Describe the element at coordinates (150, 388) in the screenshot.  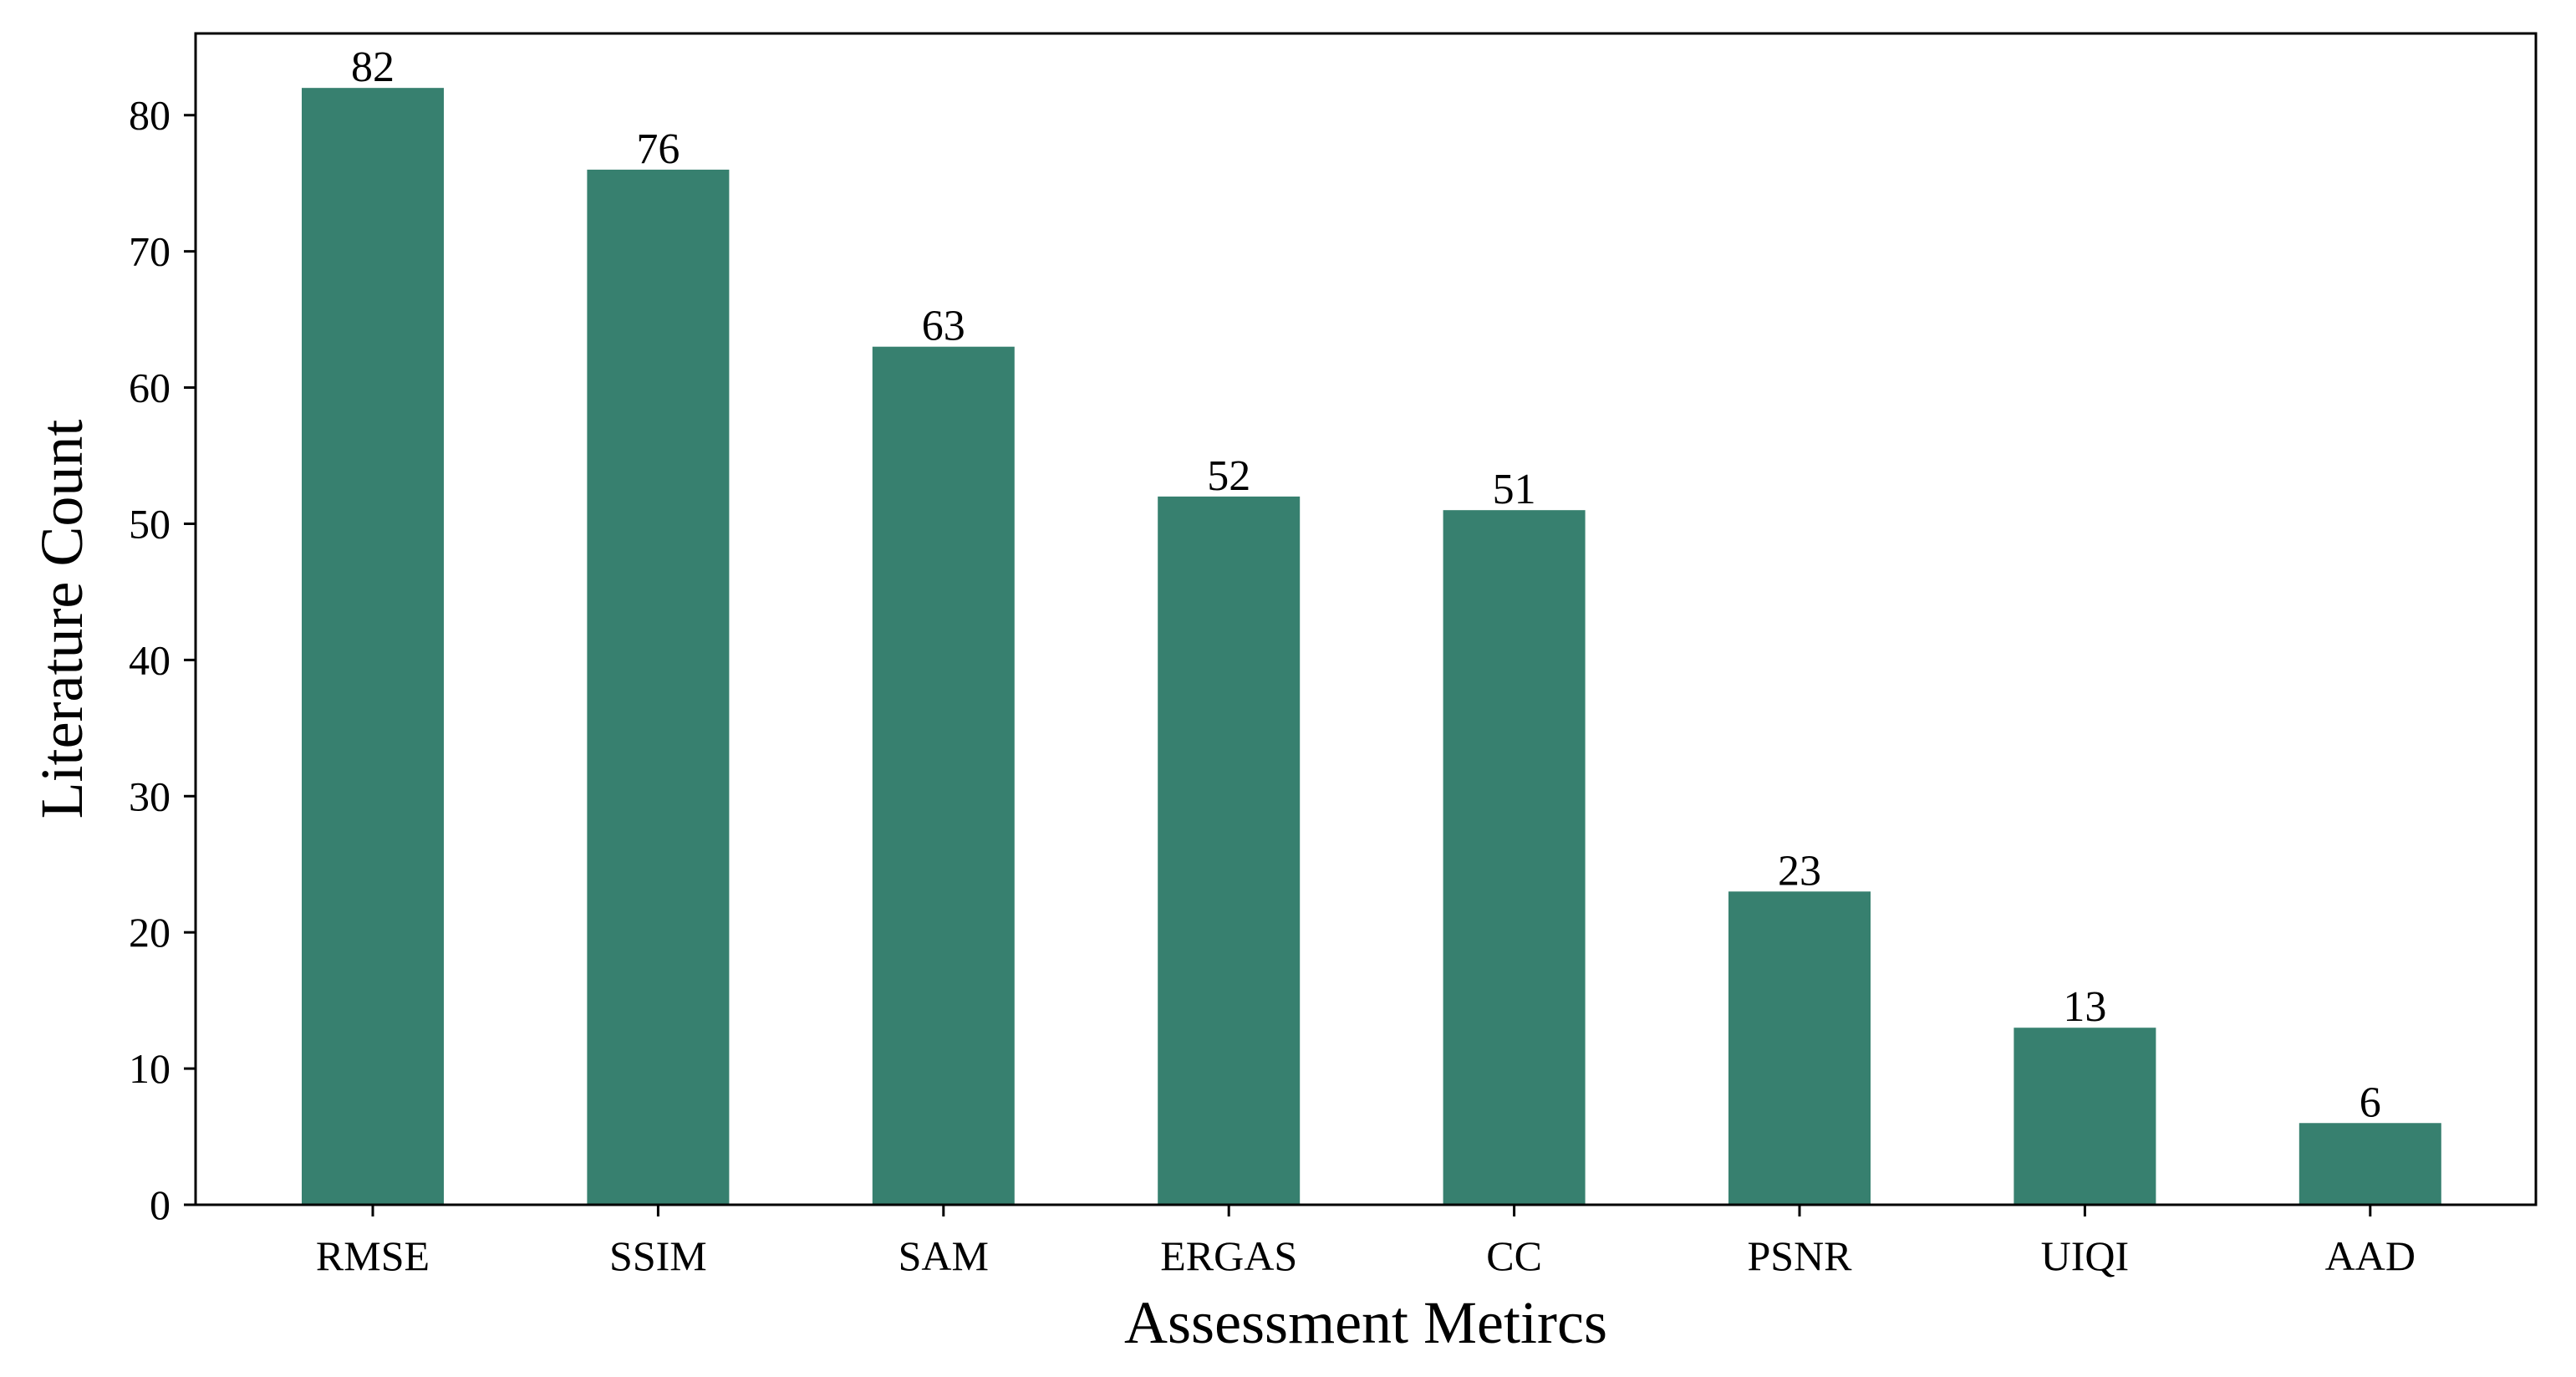
I see `y-tick-label: 60` at that location.